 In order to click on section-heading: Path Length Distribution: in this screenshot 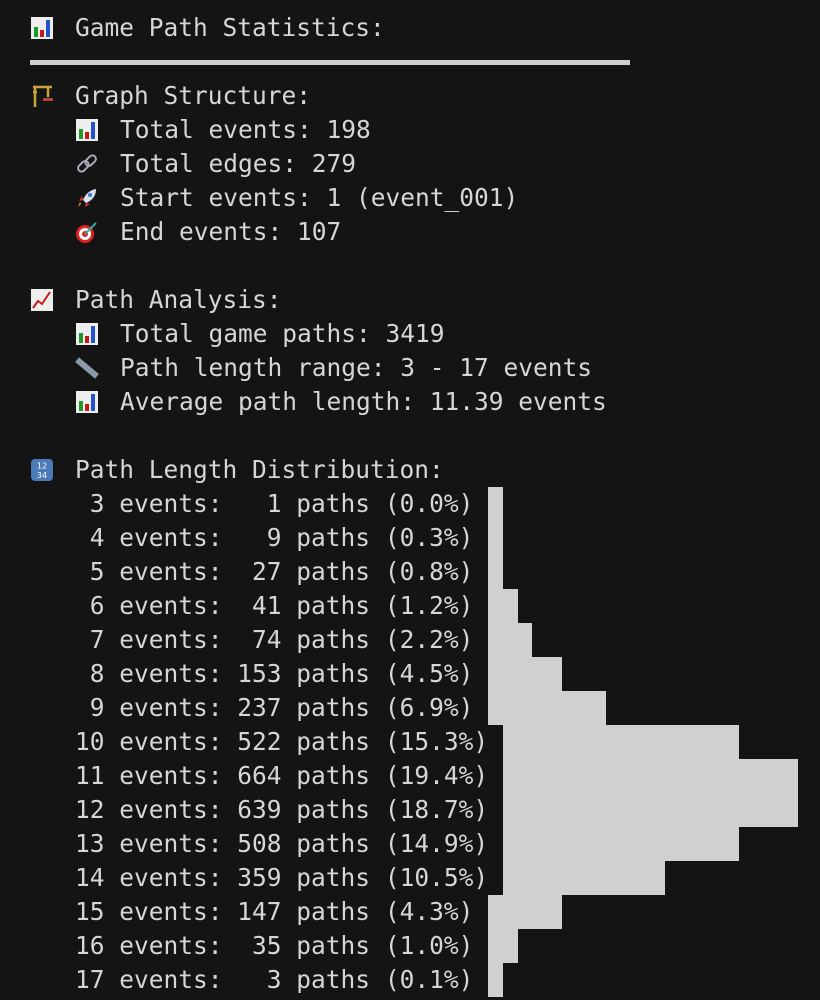, I will do `click(259, 469)`.